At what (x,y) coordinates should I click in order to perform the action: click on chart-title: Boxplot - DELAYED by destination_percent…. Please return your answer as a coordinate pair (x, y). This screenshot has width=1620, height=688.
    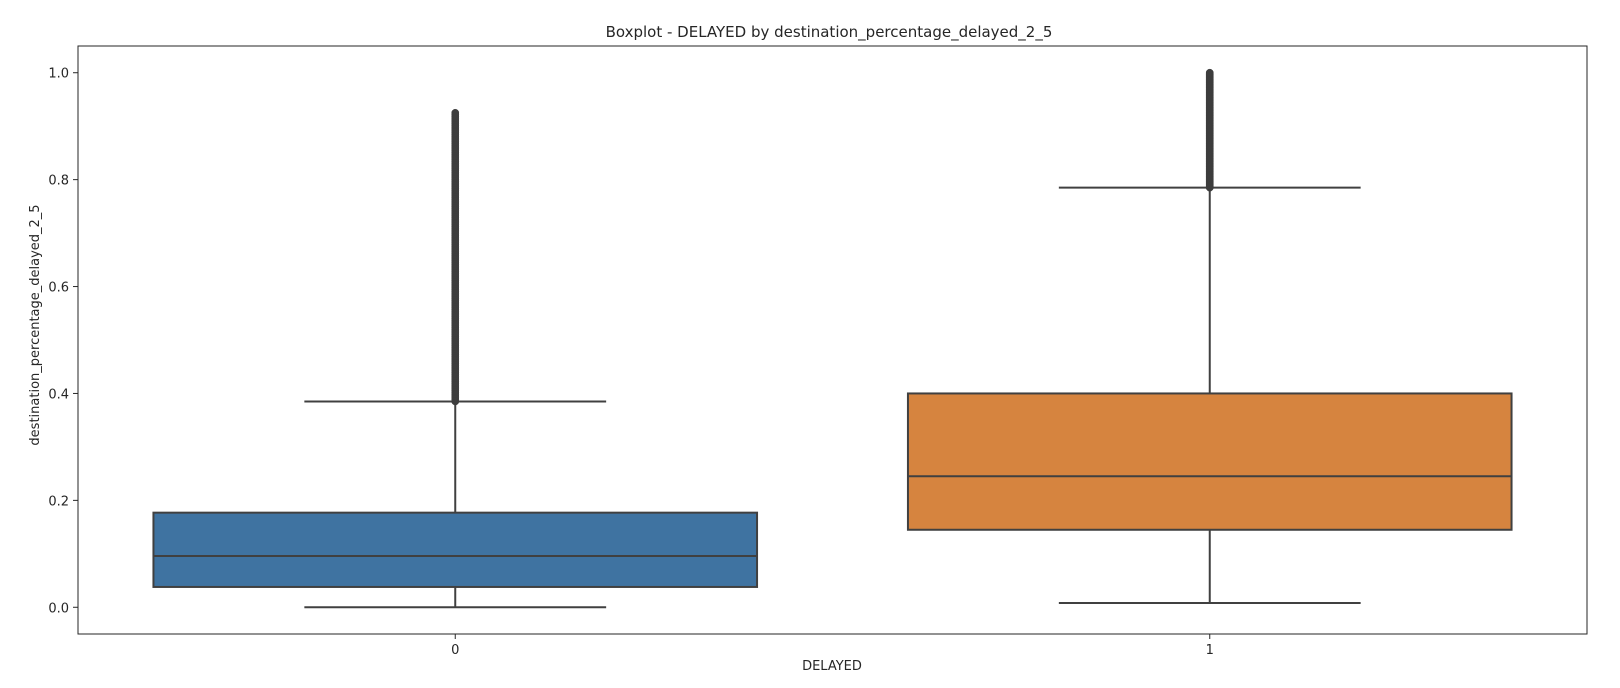
    Looking at the image, I should click on (829, 32).